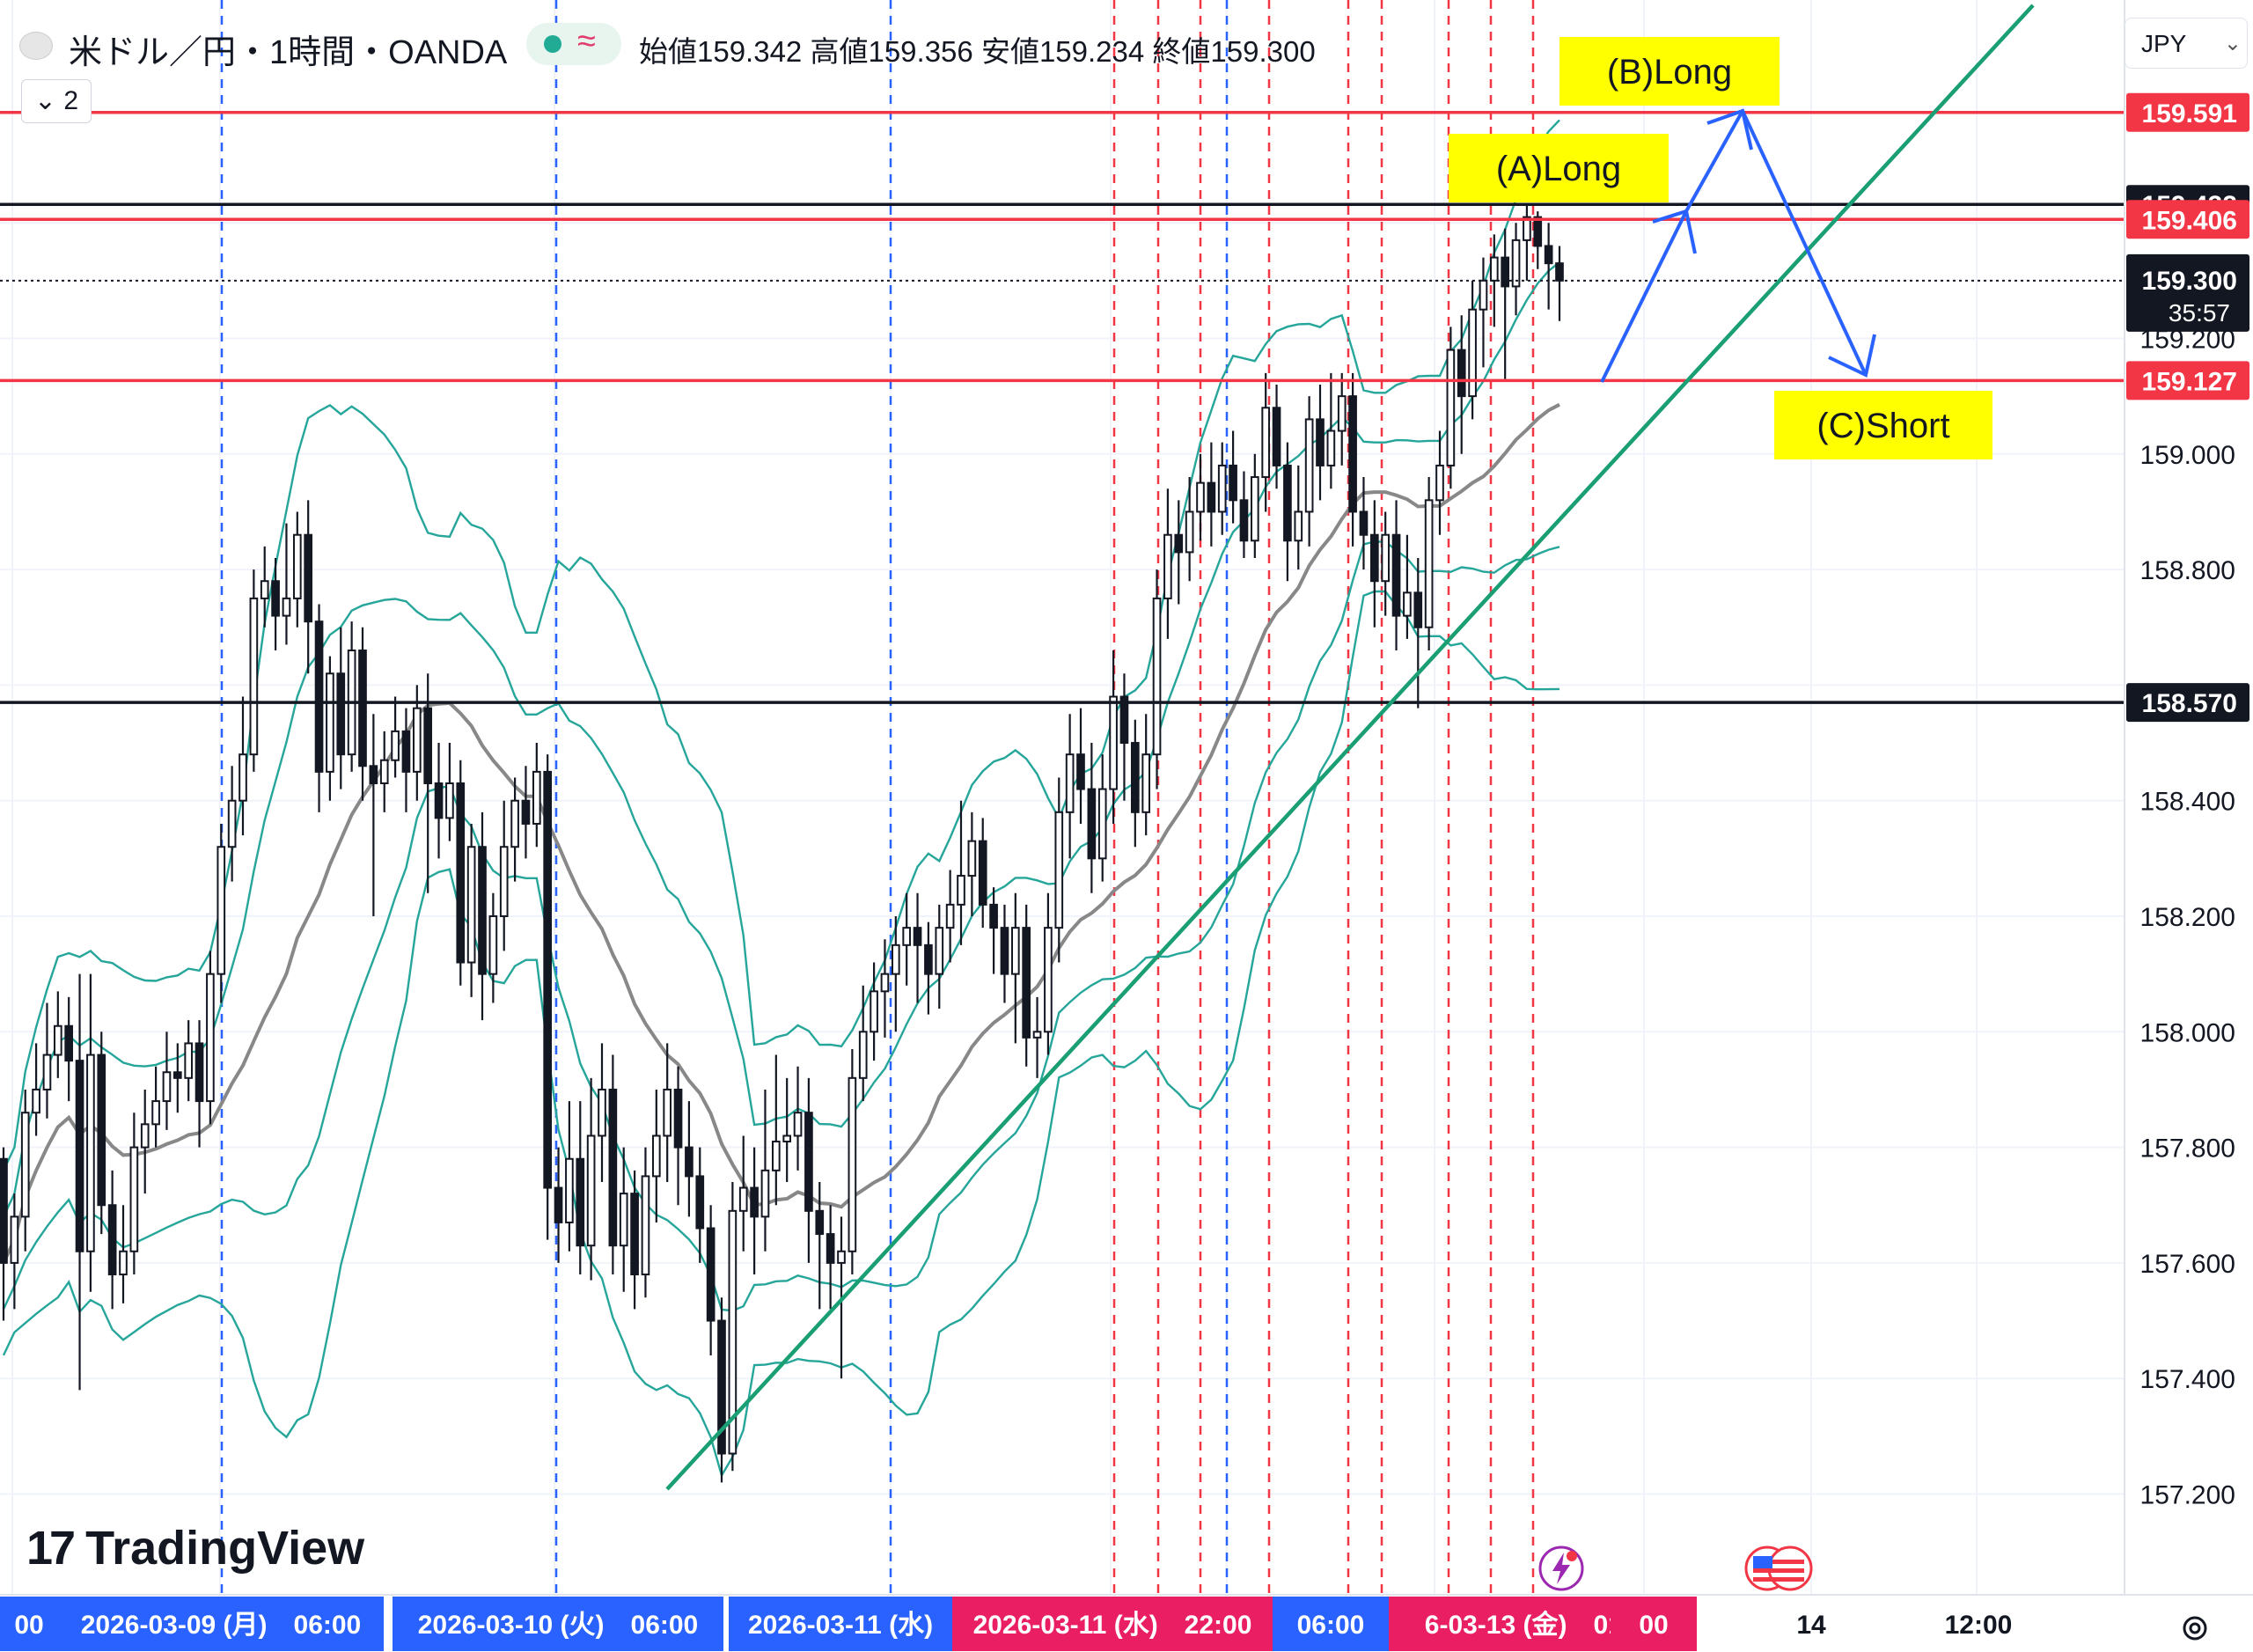 Image resolution: width=2253 pixels, height=1652 pixels. Describe the element at coordinates (57, 101) in the screenshot. I see `indicator-collapse-button: ⌄ 2` at that location.